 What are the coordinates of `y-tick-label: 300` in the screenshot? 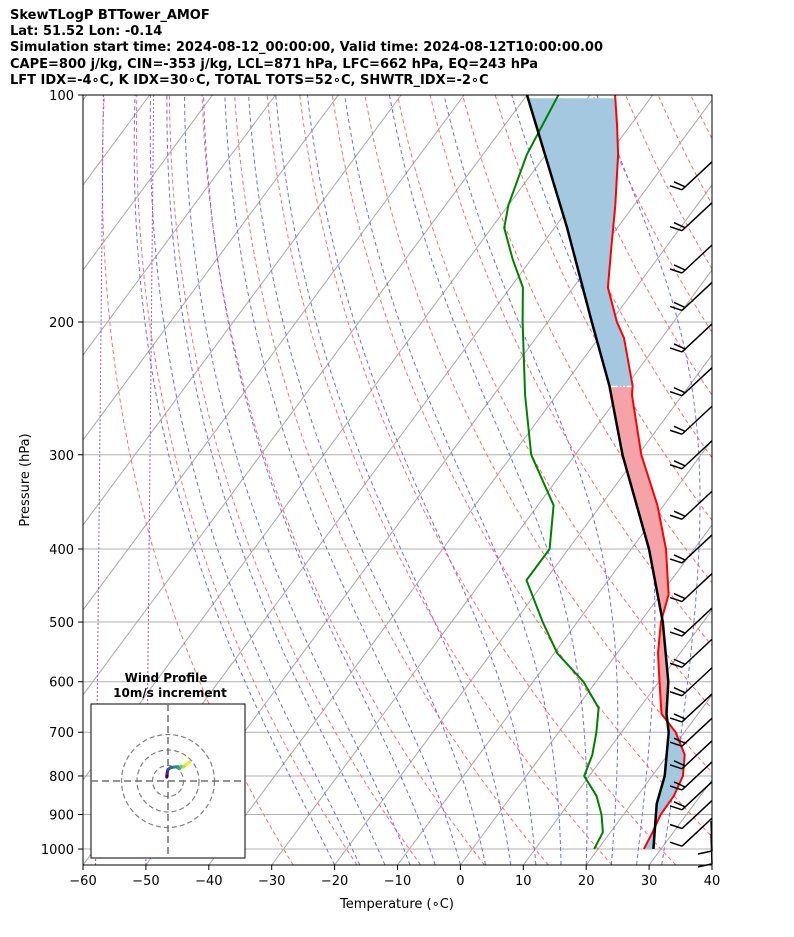 It's located at (61, 456).